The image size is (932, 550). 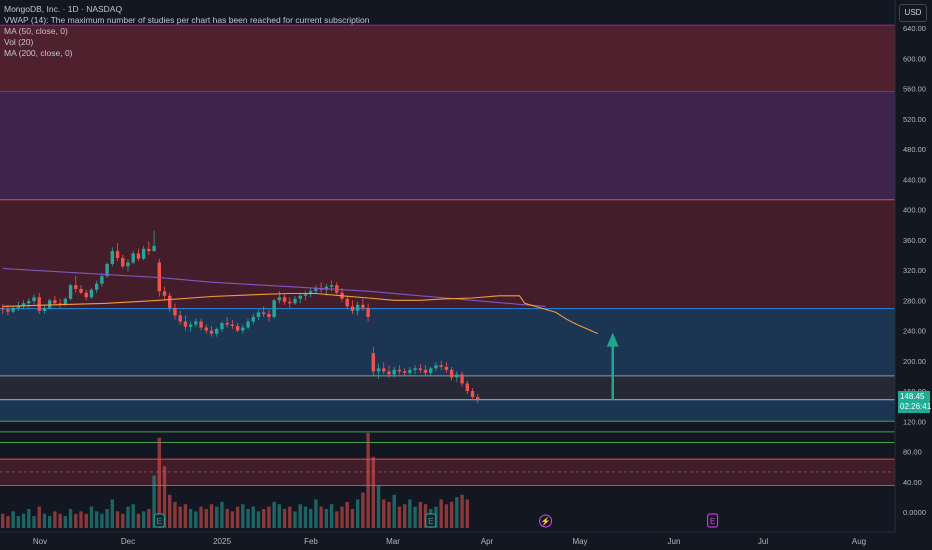 I want to click on lightning-icon, so click(x=546, y=521).